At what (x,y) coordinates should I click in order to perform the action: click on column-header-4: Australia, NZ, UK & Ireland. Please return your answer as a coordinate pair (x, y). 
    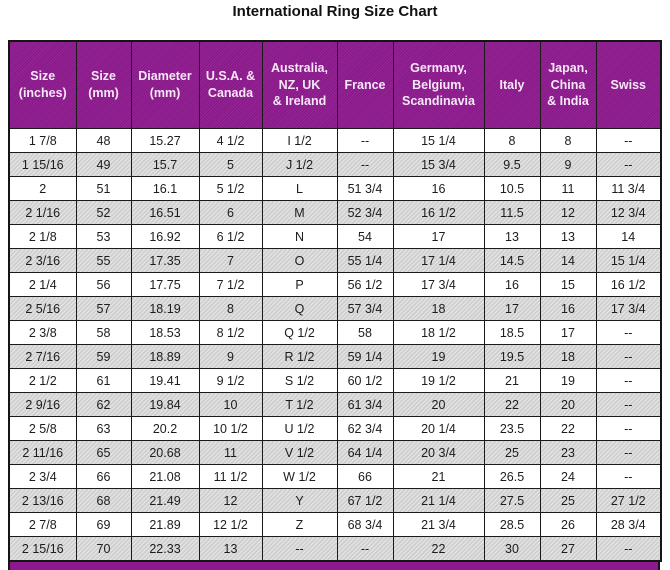
    Looking at the image, I should click on (299, 84).